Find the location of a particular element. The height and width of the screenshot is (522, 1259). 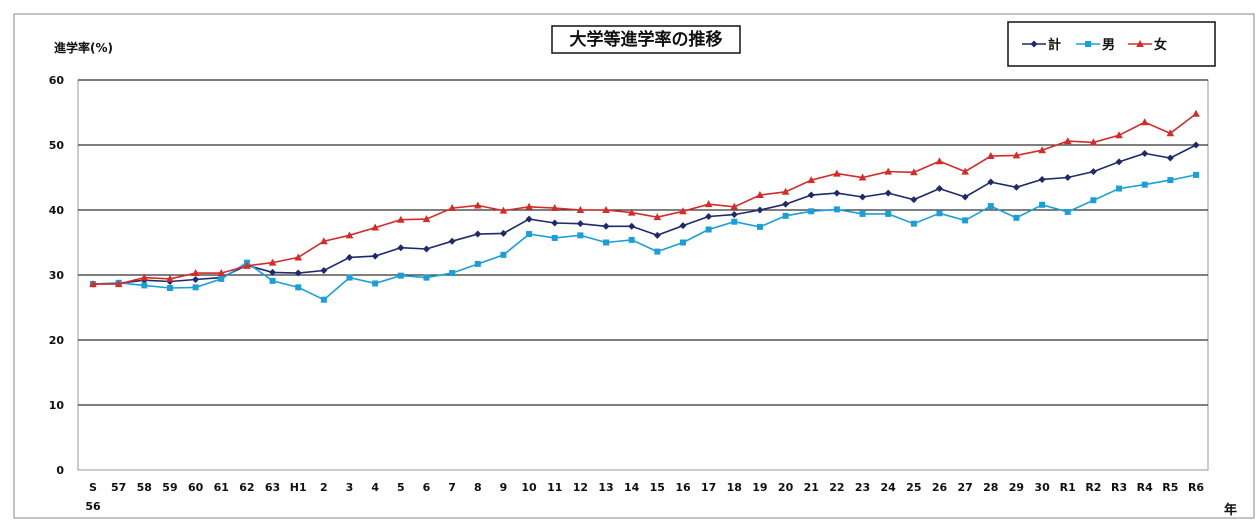

x-tick-label: 16 is located at coordinates (683, 487).